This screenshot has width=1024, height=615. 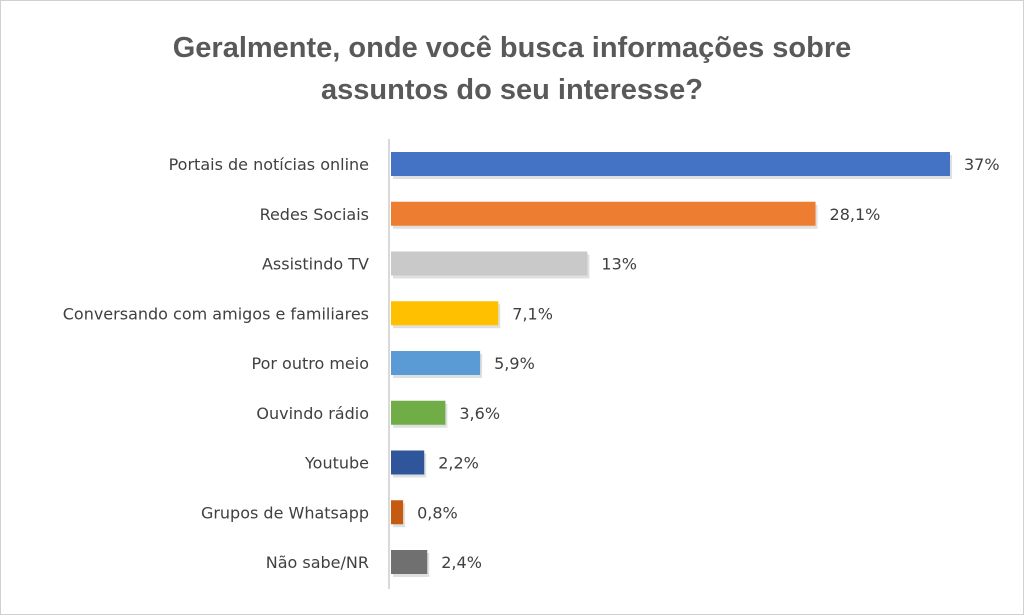 I want to click on category-label: Ouvindo rádio, so click(x=312, y=413).